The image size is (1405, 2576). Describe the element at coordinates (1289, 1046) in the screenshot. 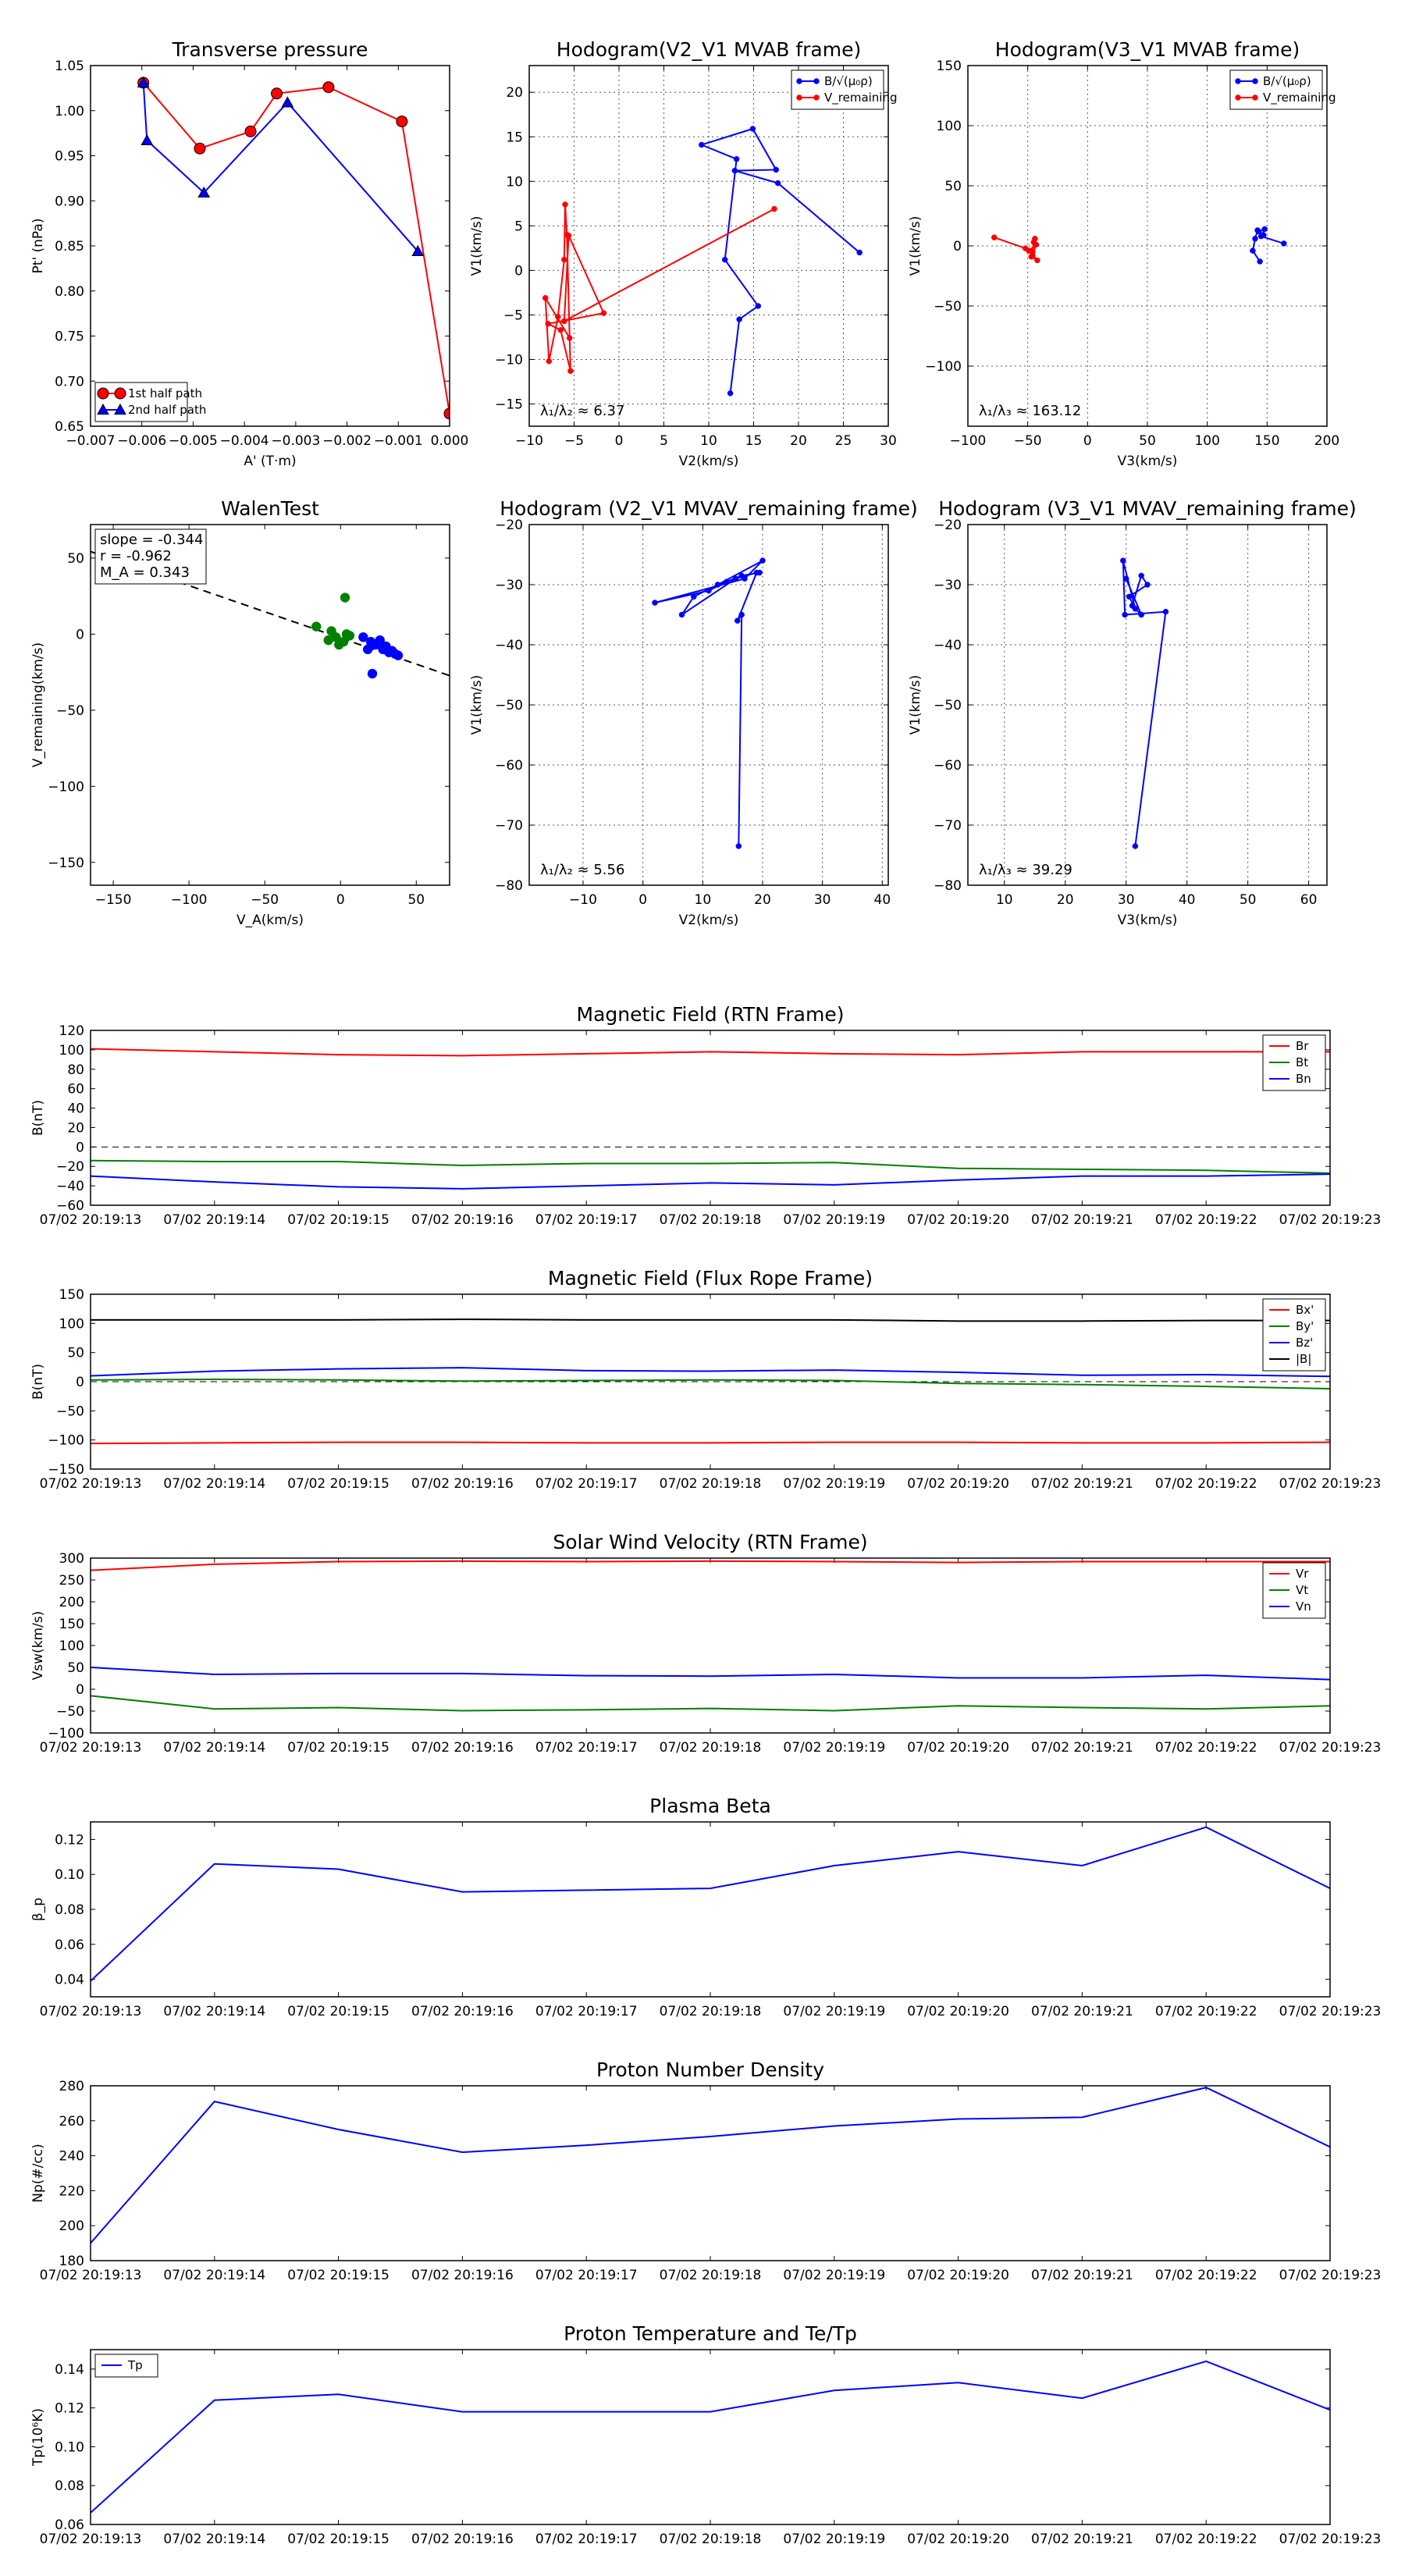

I see `legend-item: Br` at that location.